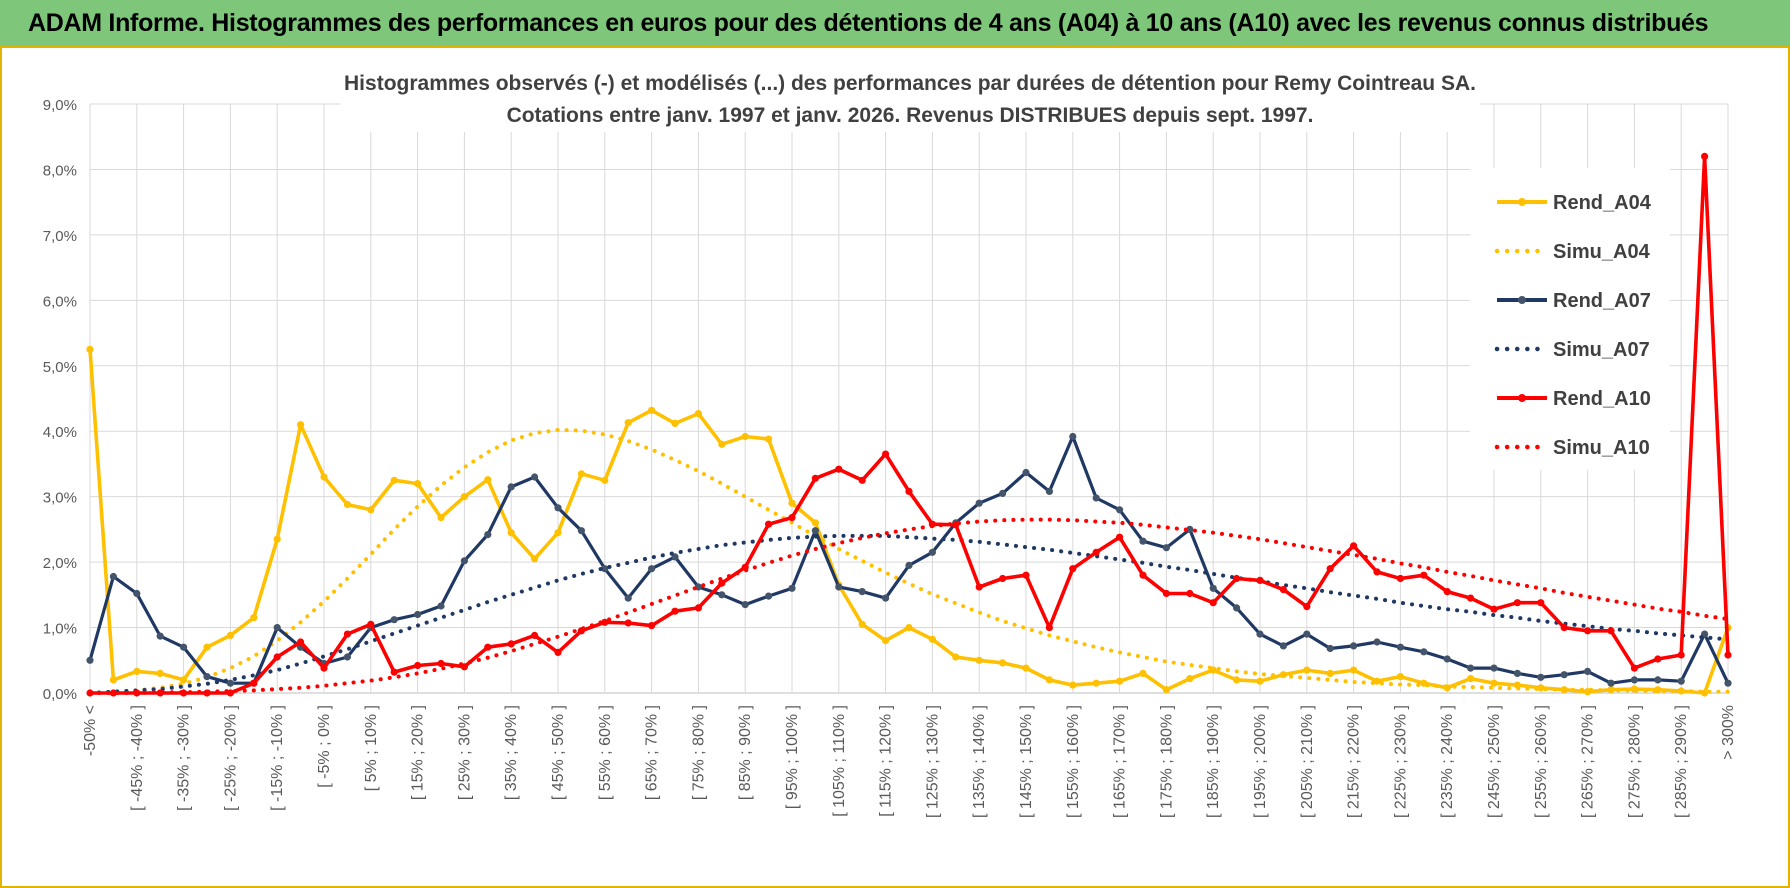  I want to click on x-tick-label: [ 125% ; 130% ], so click(932, 761).